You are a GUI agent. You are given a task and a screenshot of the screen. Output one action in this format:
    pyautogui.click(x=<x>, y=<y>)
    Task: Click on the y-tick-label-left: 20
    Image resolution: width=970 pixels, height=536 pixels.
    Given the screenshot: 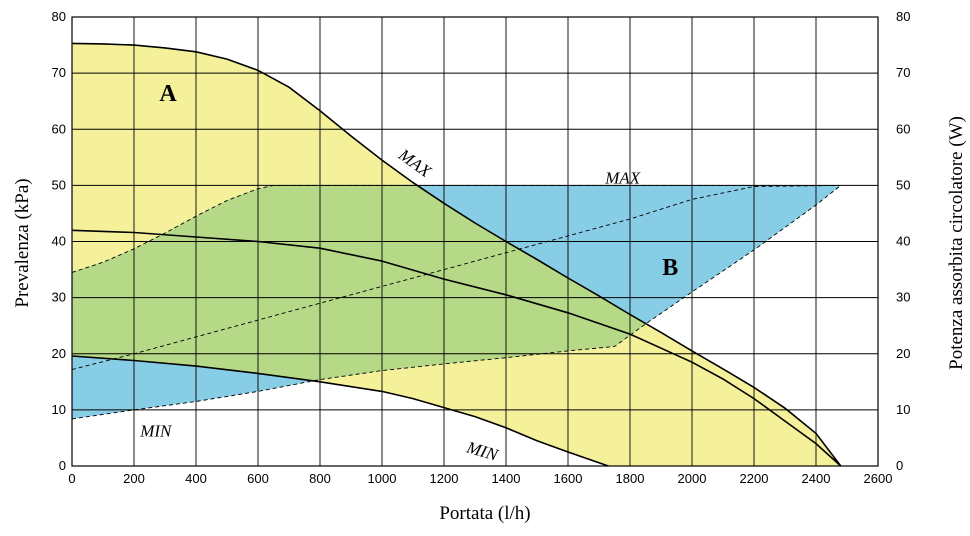 What is the action you would take?
    pyautogui.click(x=59, y=353)
    